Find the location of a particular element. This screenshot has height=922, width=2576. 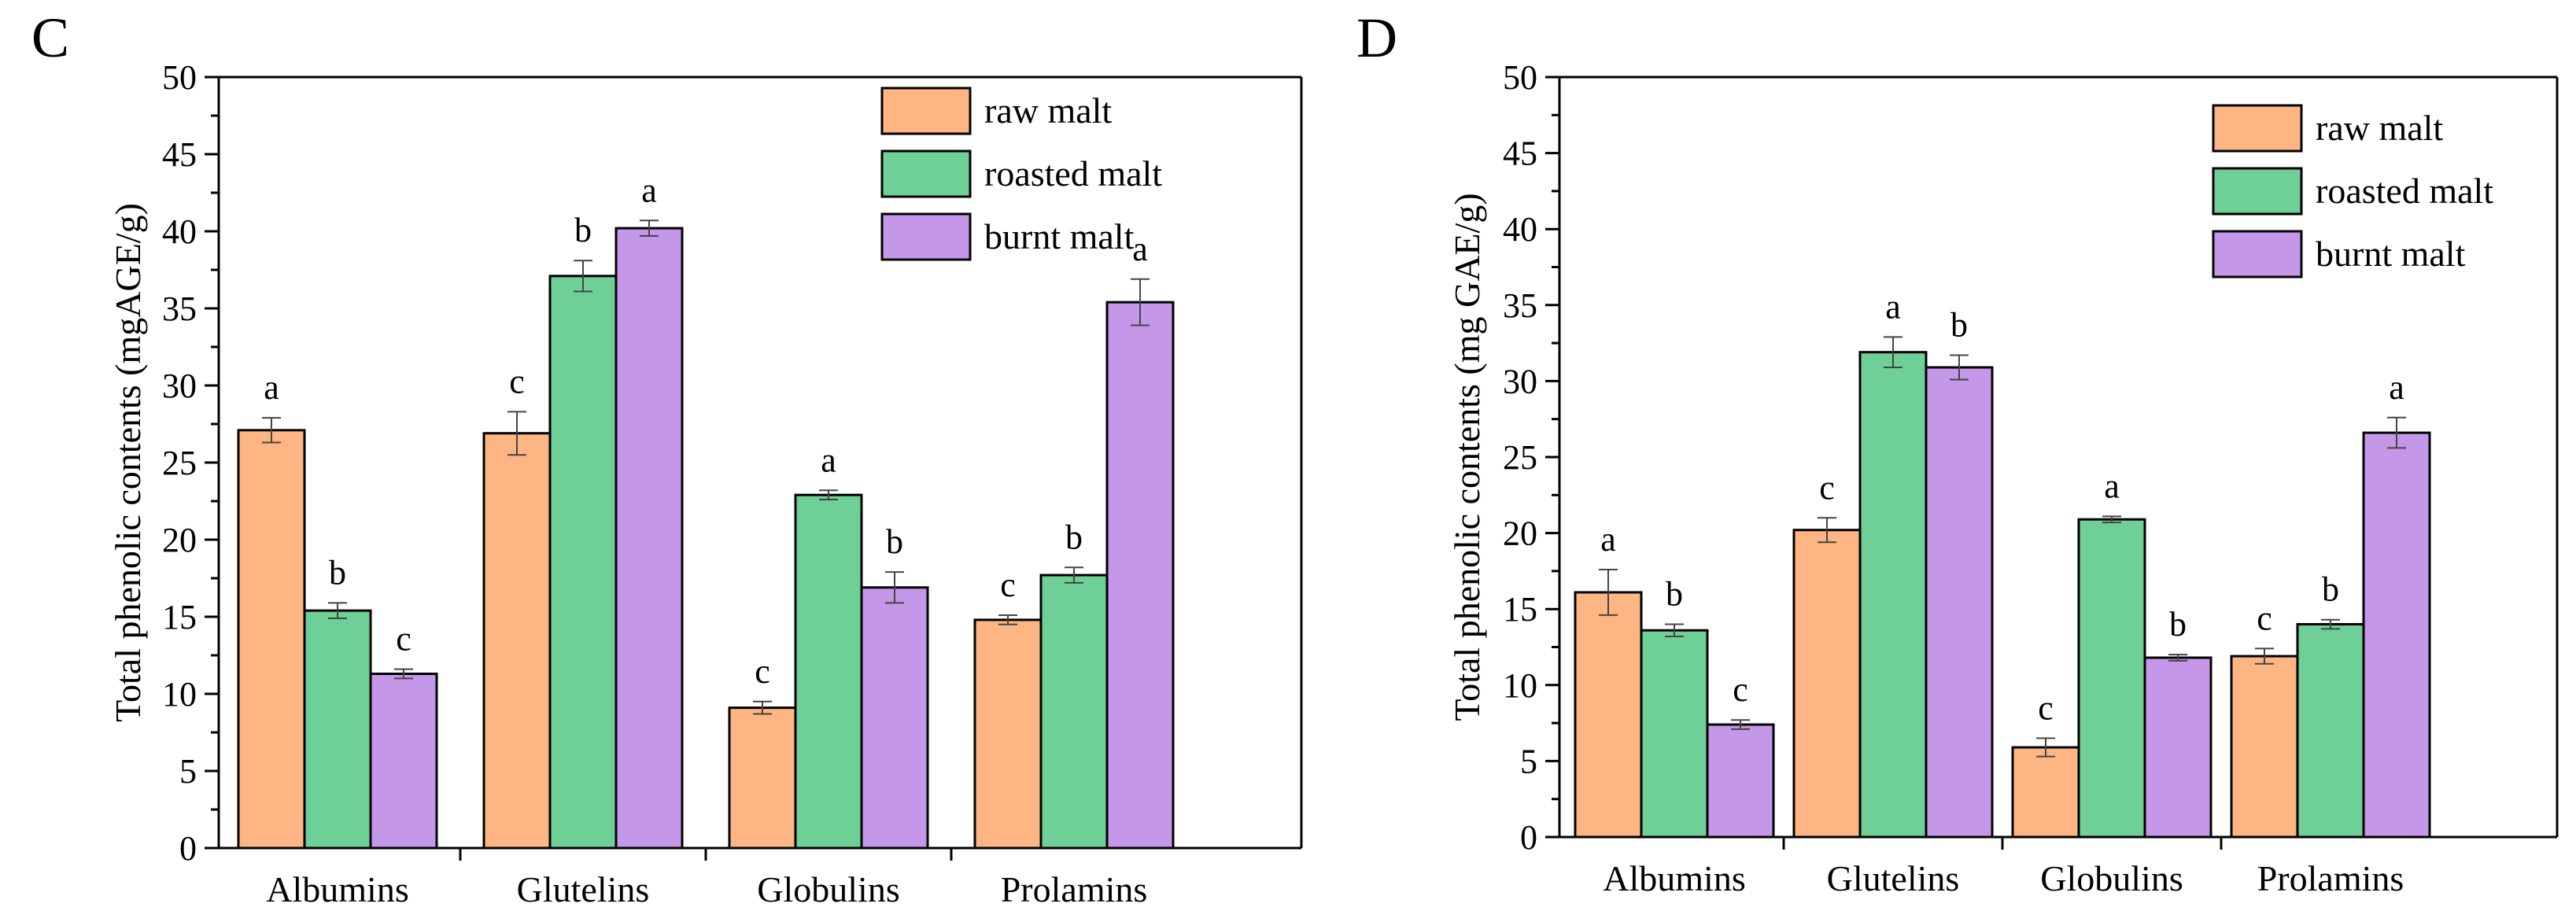

panel-label: C is located at coordinates (50, 38).